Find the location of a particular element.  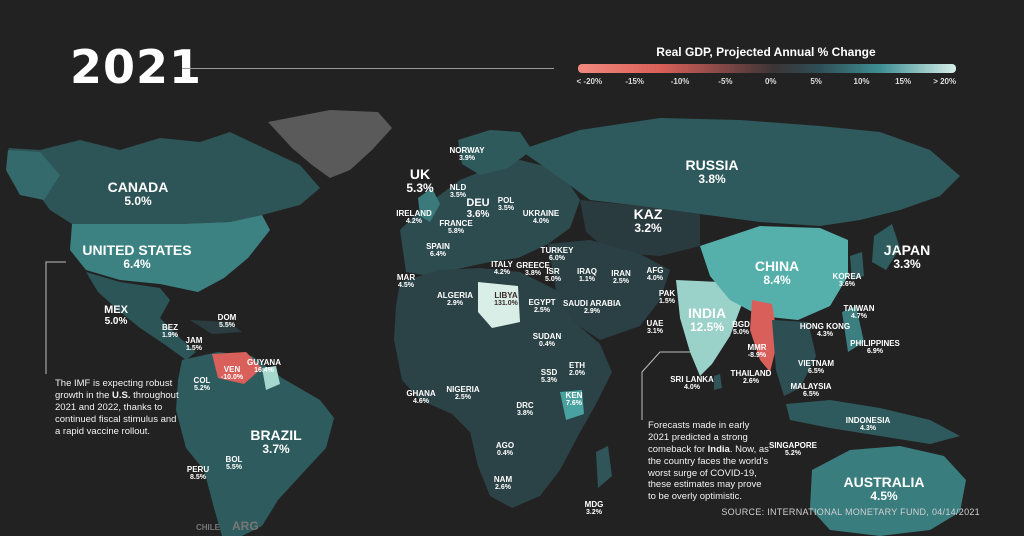

label-bez: BEZ 1.9% is located at coordinates (170, 331).